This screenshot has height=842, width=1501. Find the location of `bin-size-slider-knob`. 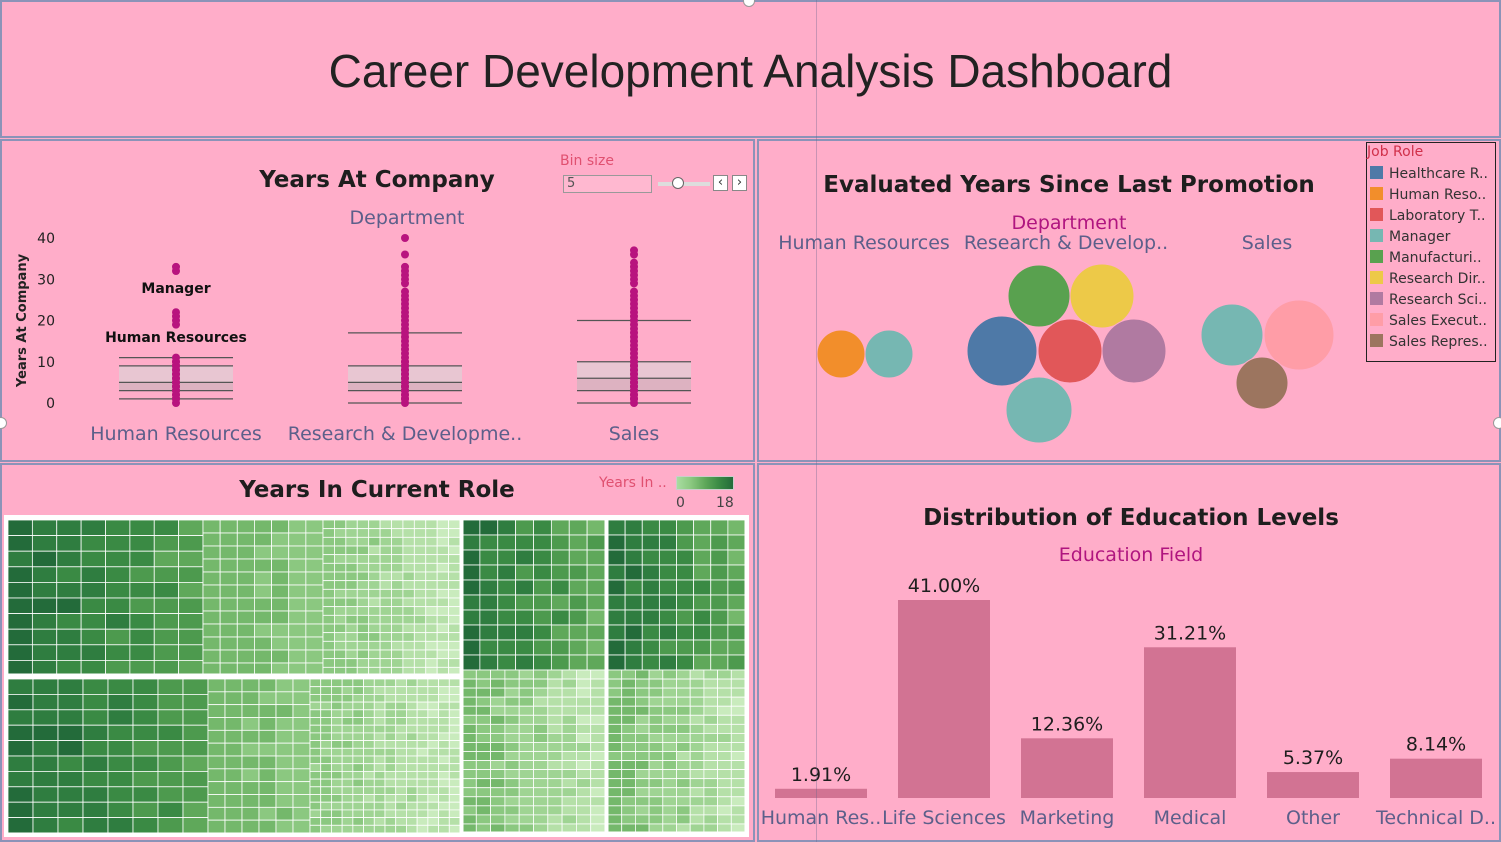

bin-size-slider-knob is located at coordinates (678, 183).